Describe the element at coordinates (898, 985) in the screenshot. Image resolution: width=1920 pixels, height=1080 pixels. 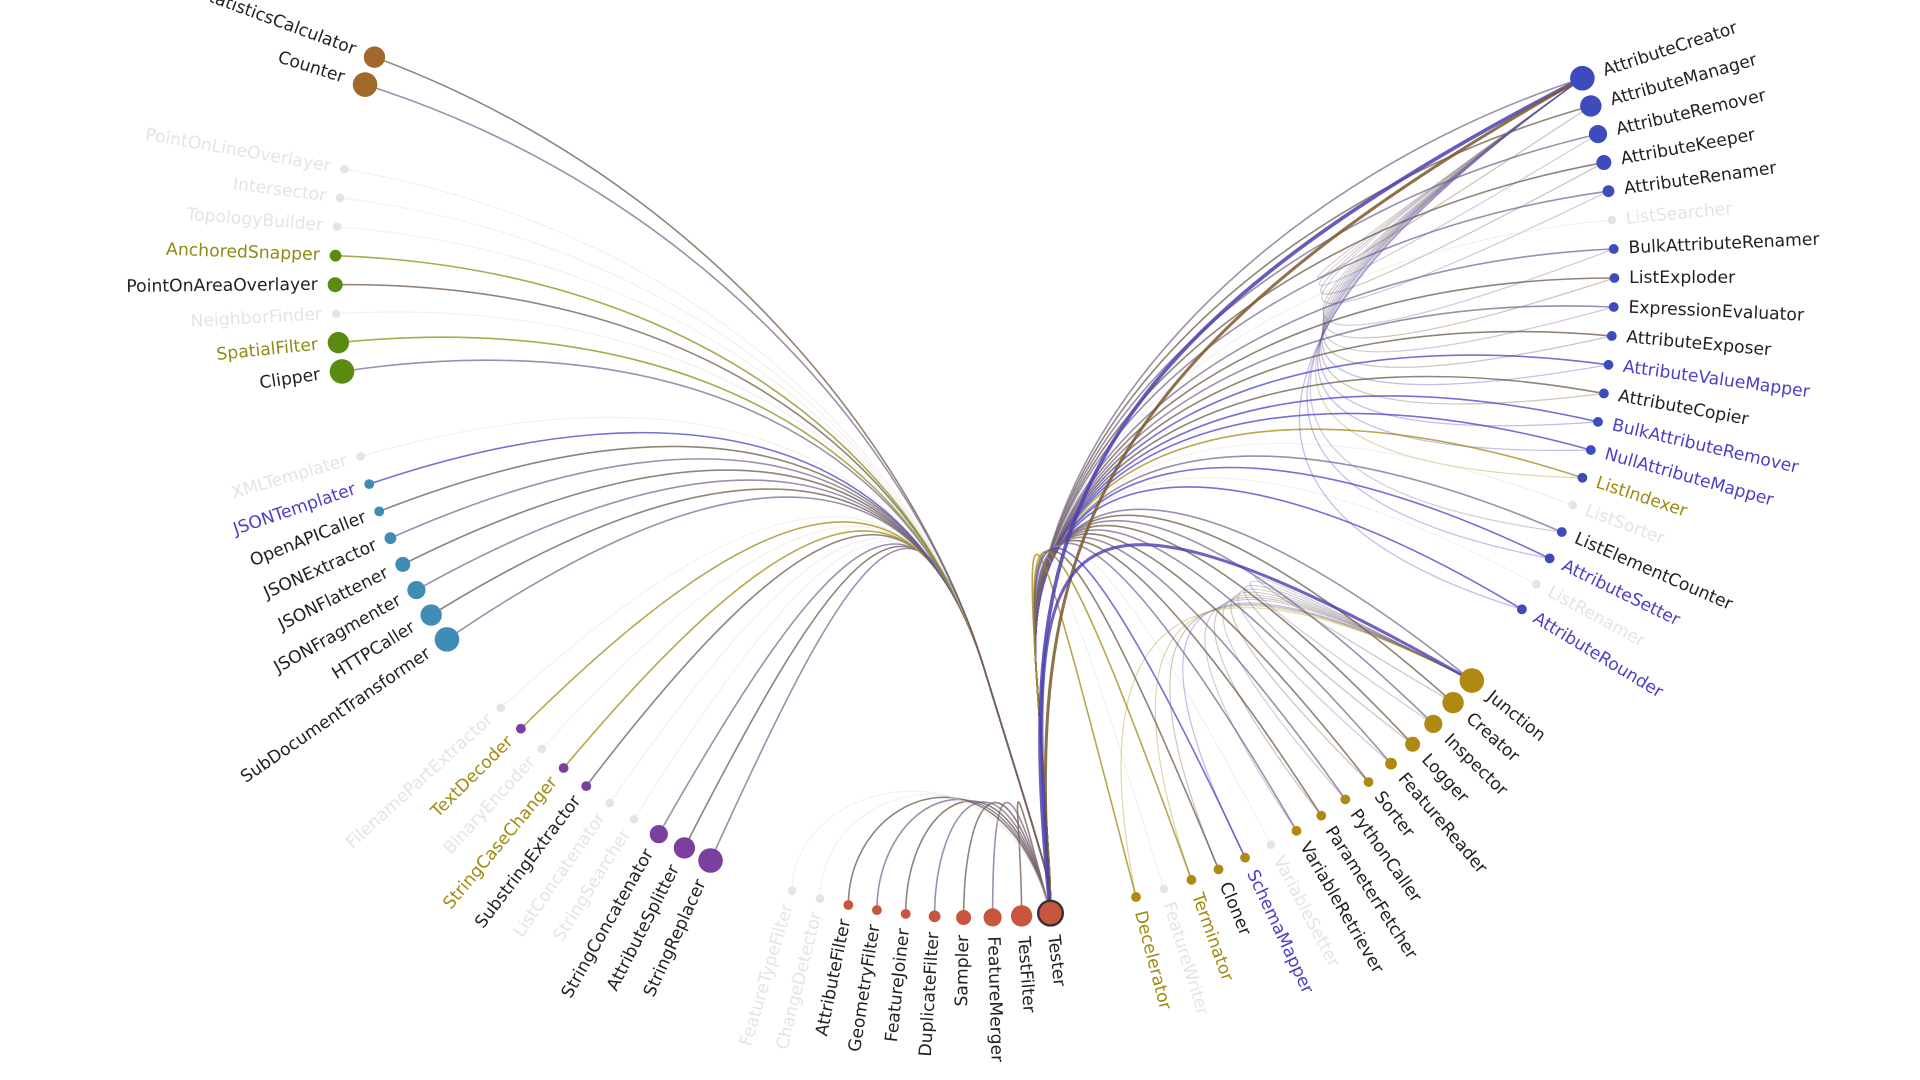
I see `node-label: FeatureJoiner` at that location.